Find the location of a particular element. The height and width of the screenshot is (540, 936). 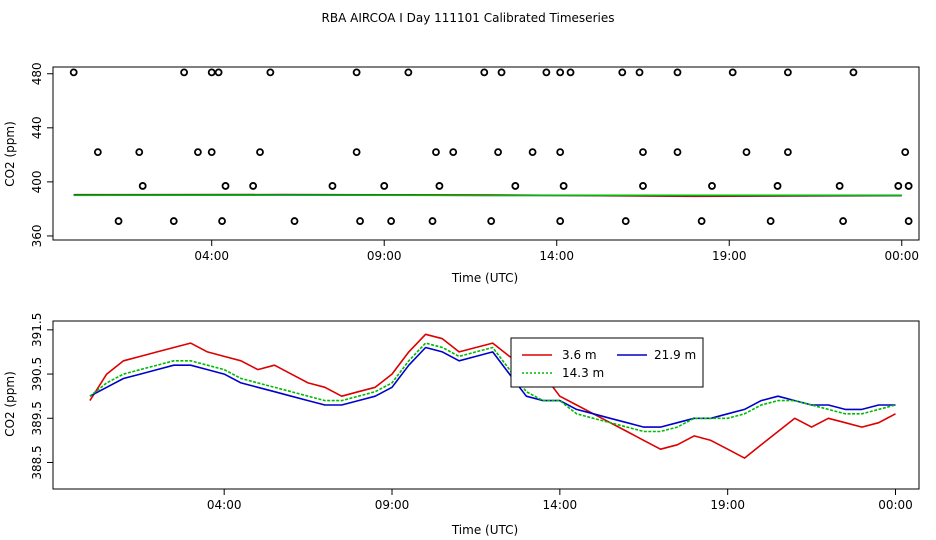

calibration-y-tick-label-0: 360 is located at coordinates (37, 235).